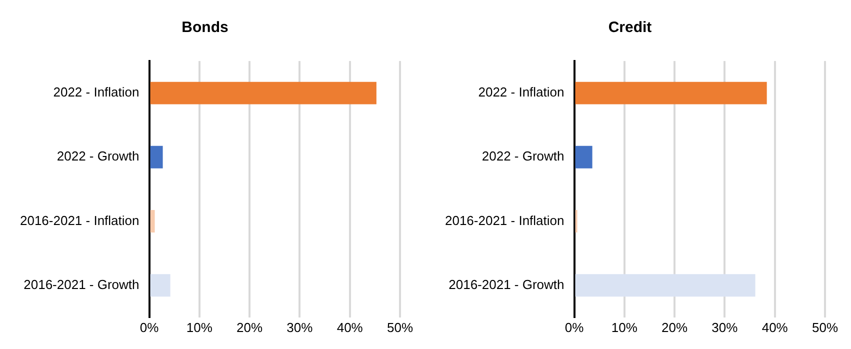 The height and width of the screenshot is (349, 851). I want to click on chart-title: Credit, so click(630, 27).